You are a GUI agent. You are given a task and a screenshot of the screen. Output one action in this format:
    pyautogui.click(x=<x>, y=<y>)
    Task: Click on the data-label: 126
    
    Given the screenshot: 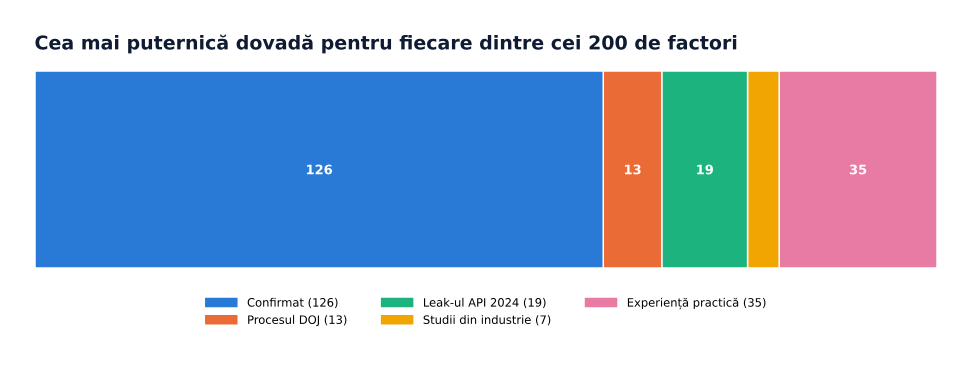 What is the action you would take?
    pyautogui.click(x=319, y=169)
    